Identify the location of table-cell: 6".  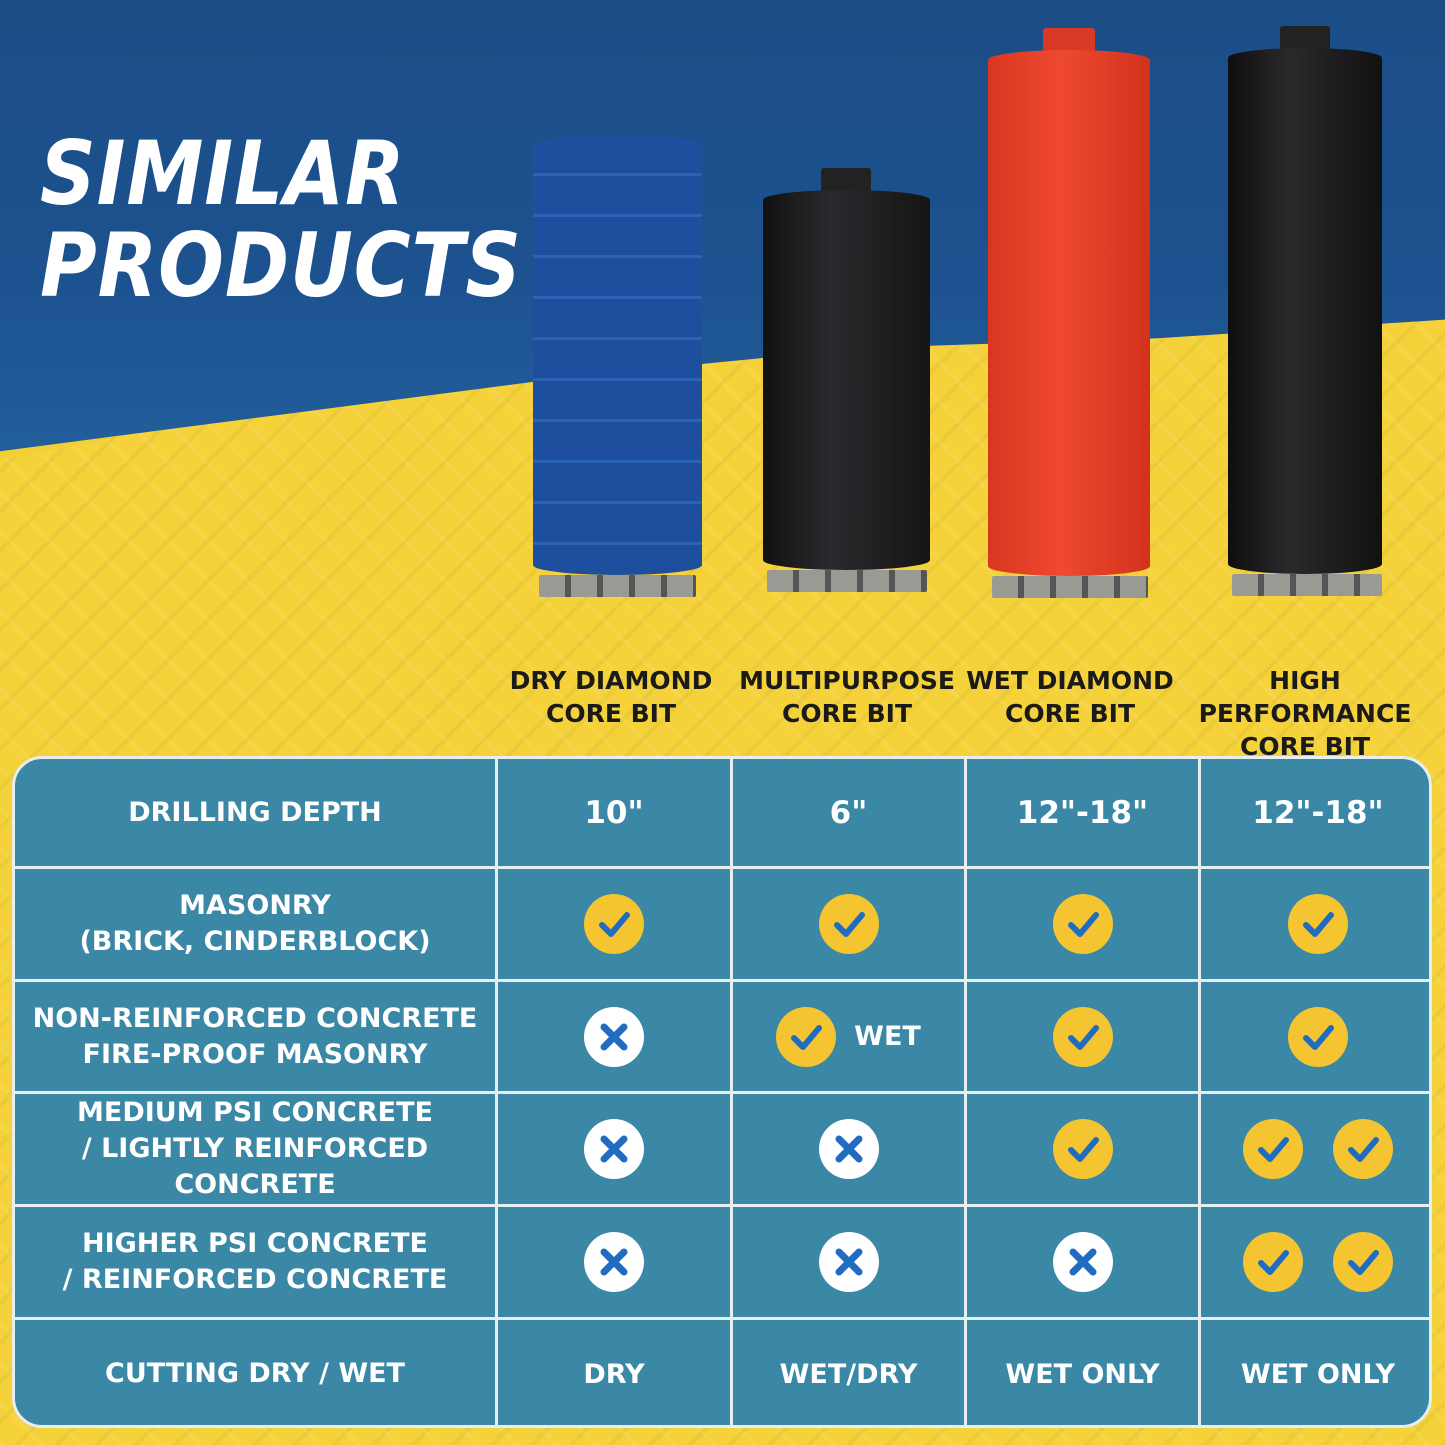
(850, 814).